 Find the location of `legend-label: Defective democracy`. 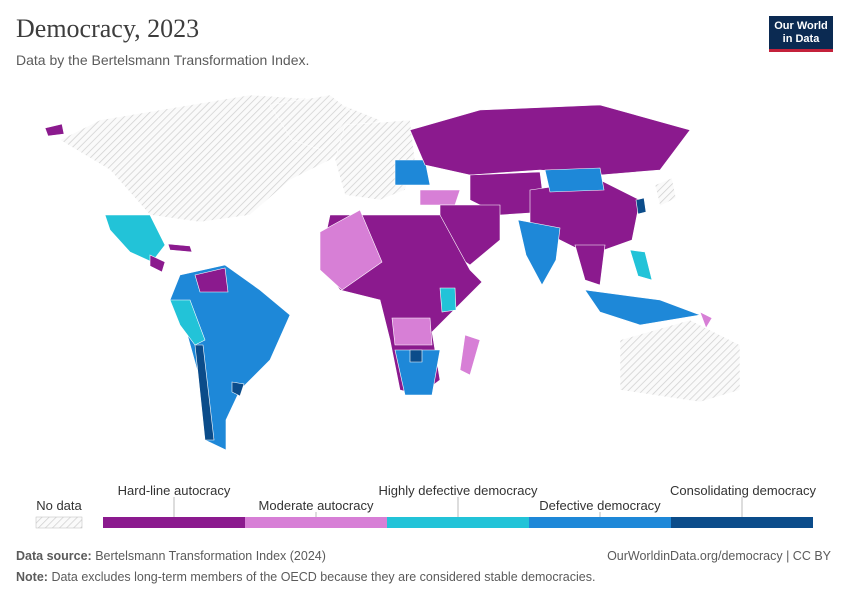

legend-label: Defective democracy is located at coordinates (600, 505).